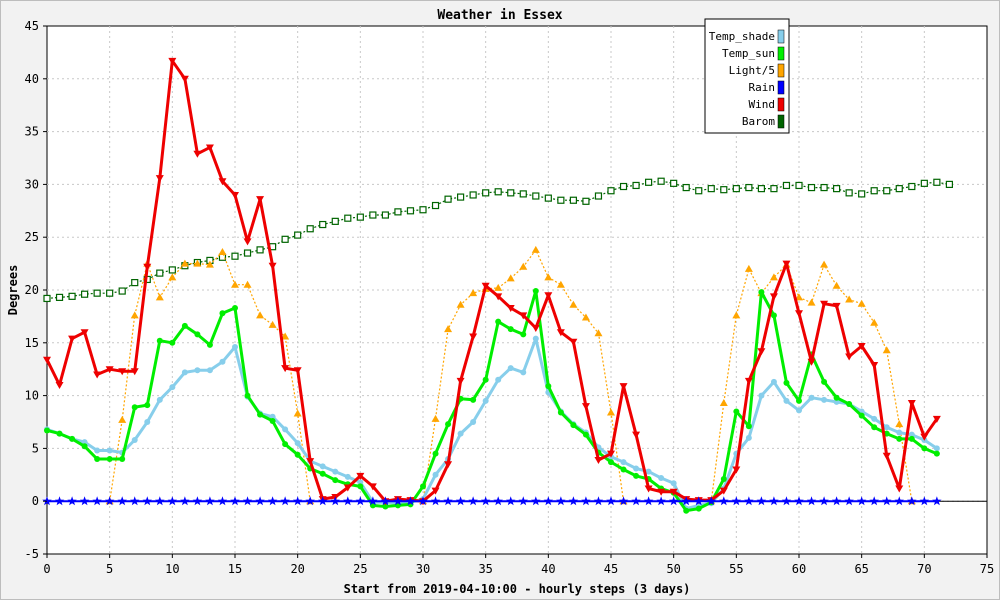  What do you see at coordinates (32, 343) in the screenshot?
I see `y-tick-label: 15` at bounding box center [32, 343].